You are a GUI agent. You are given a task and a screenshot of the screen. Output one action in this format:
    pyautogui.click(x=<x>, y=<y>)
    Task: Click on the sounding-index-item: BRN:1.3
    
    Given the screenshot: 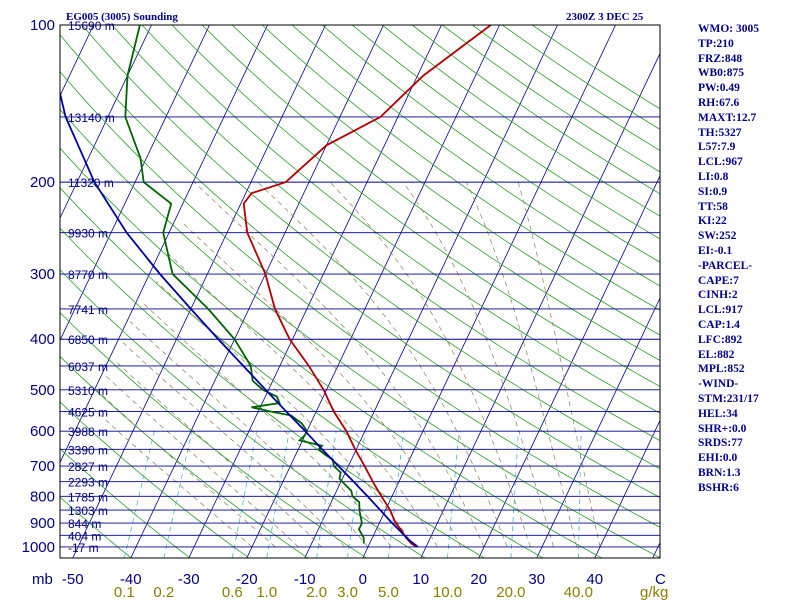 What is the action you would take?
    pyautogui.click(x=719, y=472)
    